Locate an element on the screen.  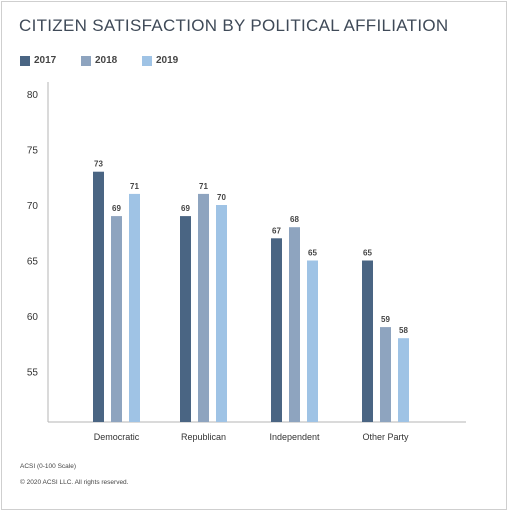
legend-swatch-2018 is located at coordinates (86, 61).